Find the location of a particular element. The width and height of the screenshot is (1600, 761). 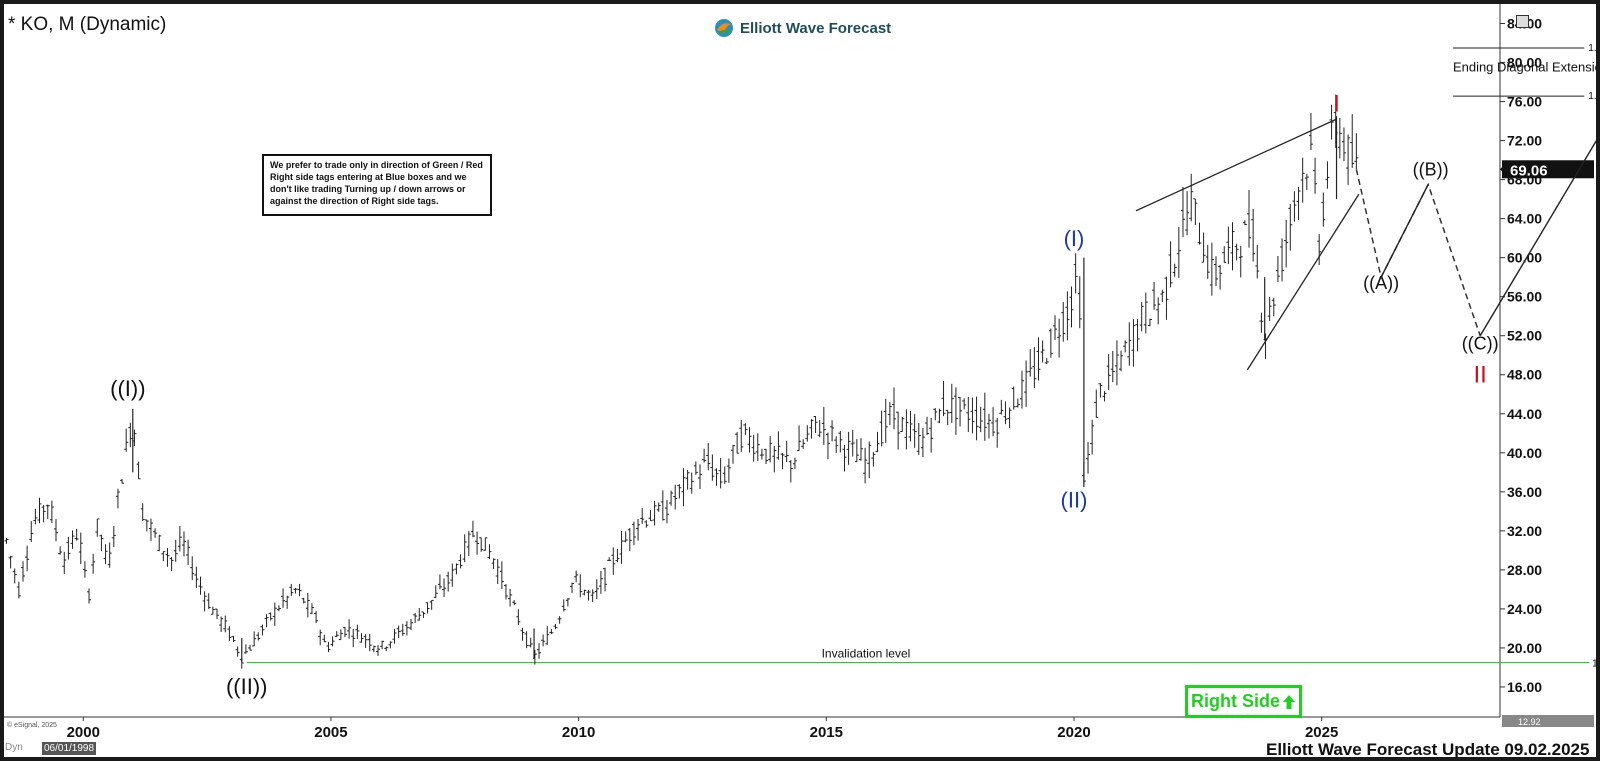

price-tick-label: 20.00 is located at coordinates (1524, 648).